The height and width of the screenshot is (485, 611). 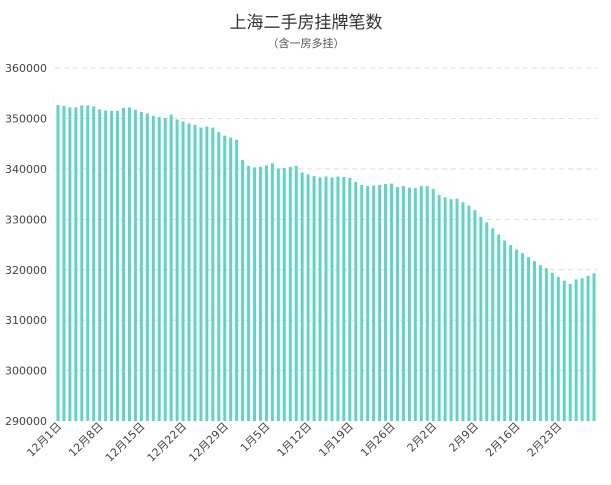 I want to click on x-tick-label: 12月29日, so click(x=208, y=442).